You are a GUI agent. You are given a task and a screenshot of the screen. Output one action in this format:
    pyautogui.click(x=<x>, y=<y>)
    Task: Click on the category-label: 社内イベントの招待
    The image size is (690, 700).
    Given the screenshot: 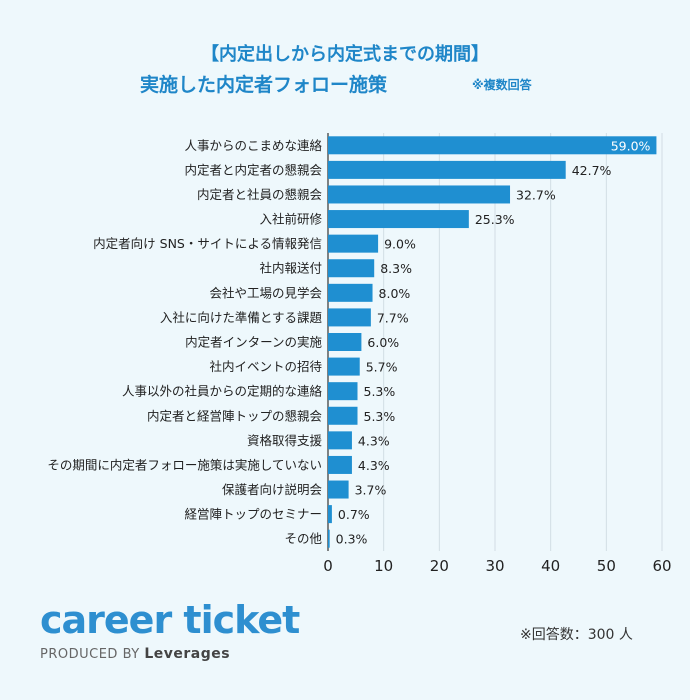 What is the action you would take?
    pyautogui.click(x=265, y=366)
    